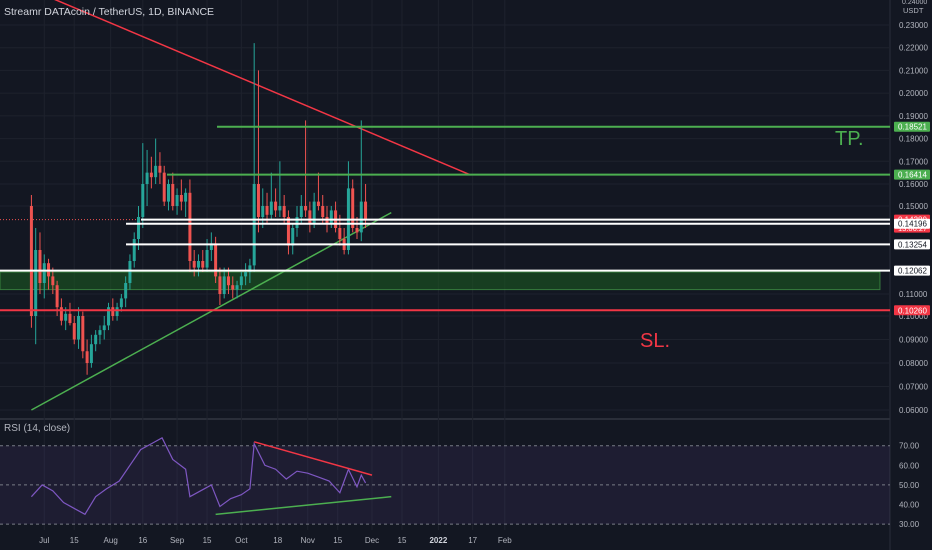 This screenshot has height=550, width=932. What do you see at coordinates (912, 244) in the screenshot?
I see `price-tag-label: 0.13254` at bounding box center [912, 244].